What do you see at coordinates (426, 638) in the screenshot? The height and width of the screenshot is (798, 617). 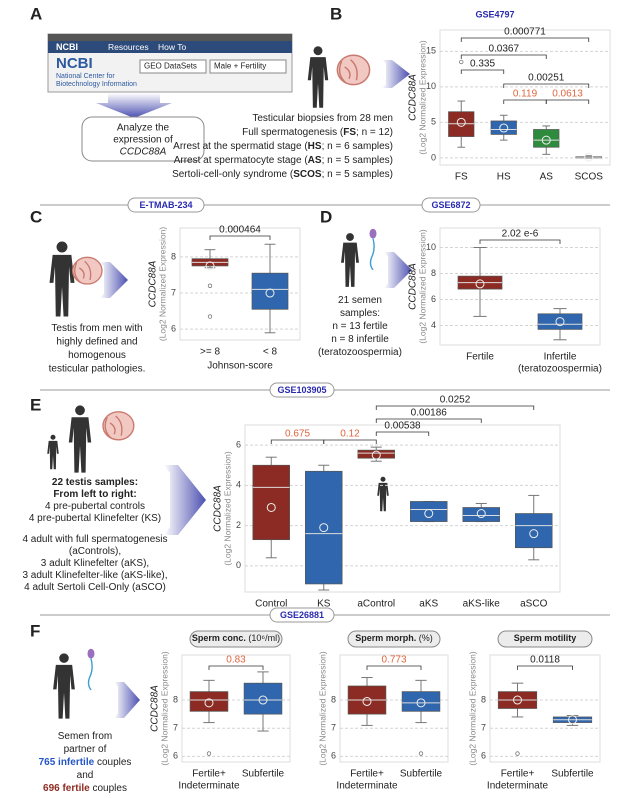 I see `title-unit: (%)` at bounding box center [426, 638].